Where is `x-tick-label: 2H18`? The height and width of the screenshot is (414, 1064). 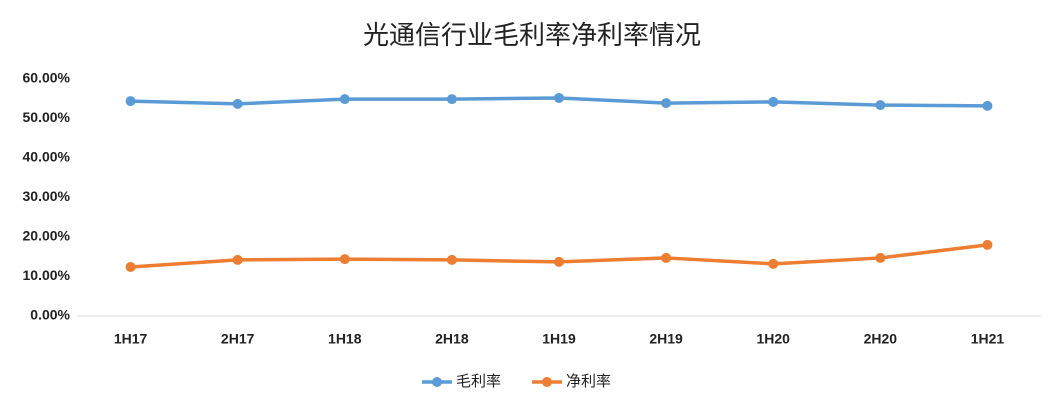
x-tick-label: 2H18 is located at coordinates (452, 339).